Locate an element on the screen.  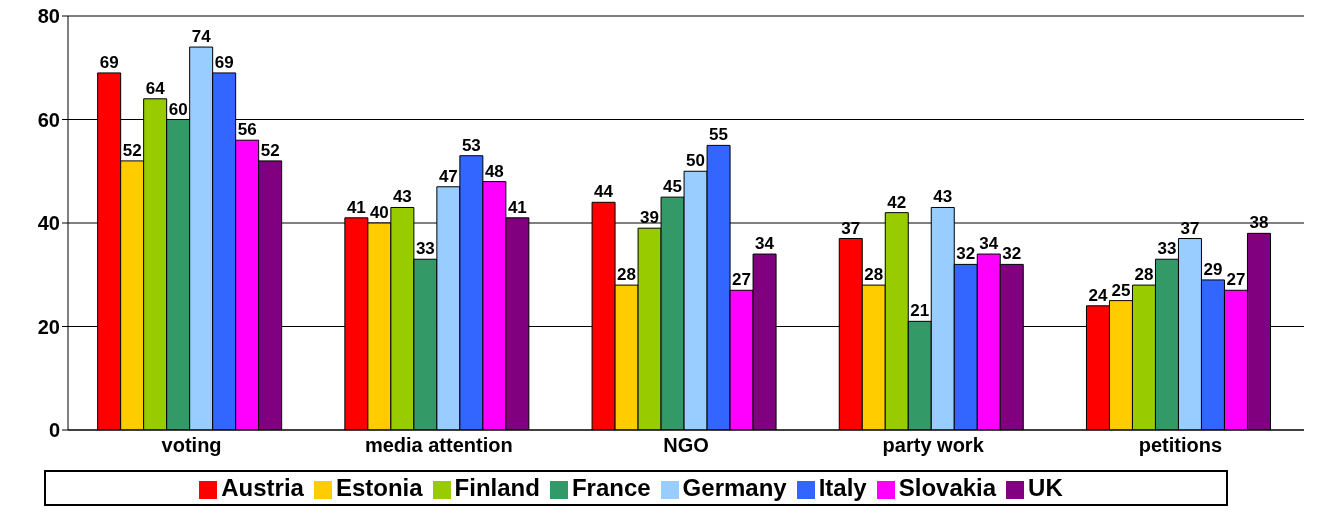
data-label: 25 is located at coordinates (1121, 290).